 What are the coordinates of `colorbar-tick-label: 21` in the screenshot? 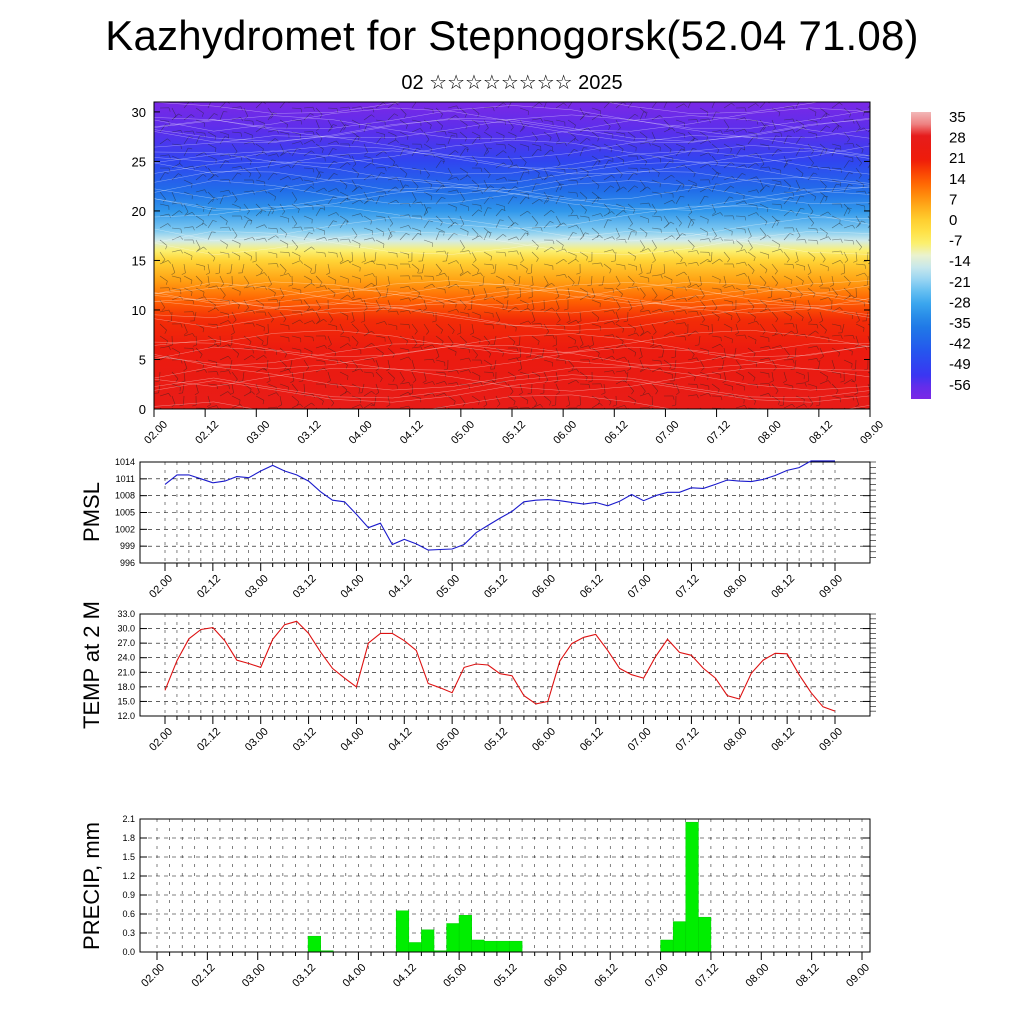 It's located at (957, 158).